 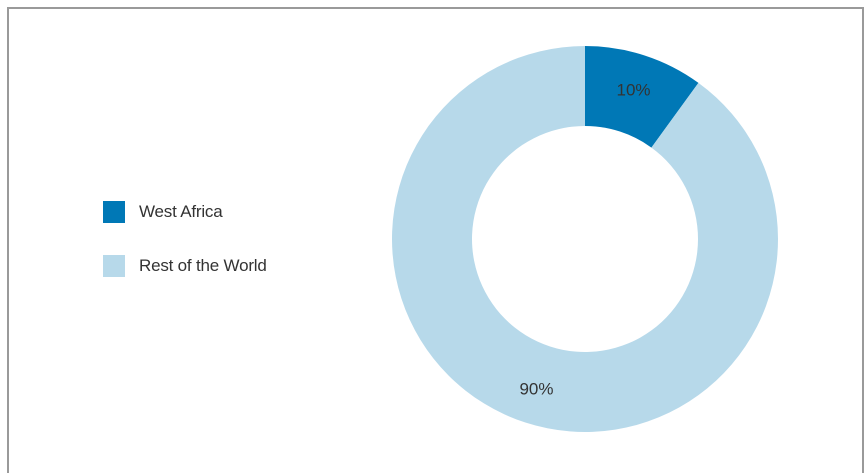 I want to click on slice-label-rest-of-world: 90%, so click(x=536, y=388).